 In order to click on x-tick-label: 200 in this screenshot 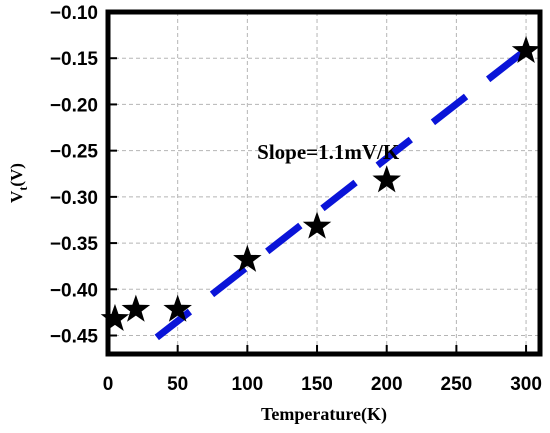, I will do `click(387, 384)`.